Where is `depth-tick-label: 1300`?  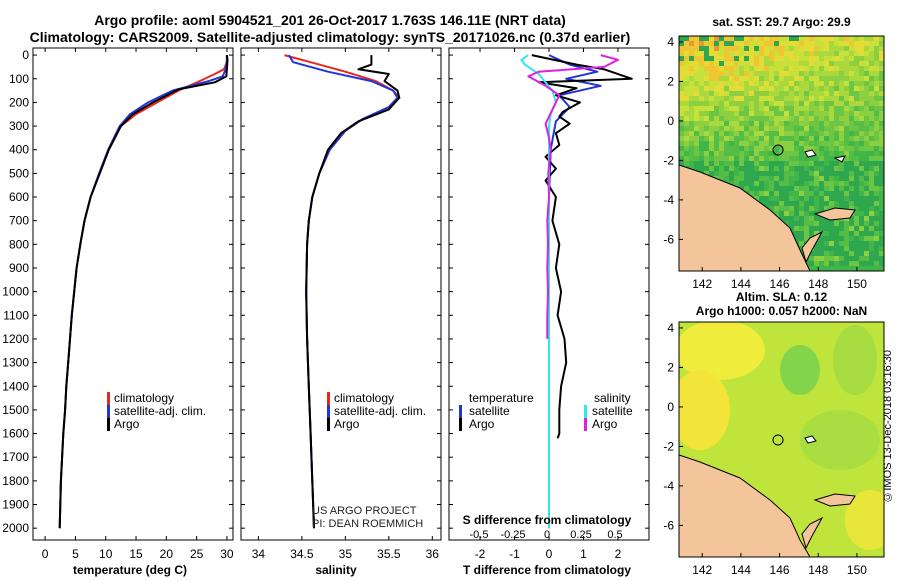 depth-tick-label: 1300 is located at coordinates (15, 363).